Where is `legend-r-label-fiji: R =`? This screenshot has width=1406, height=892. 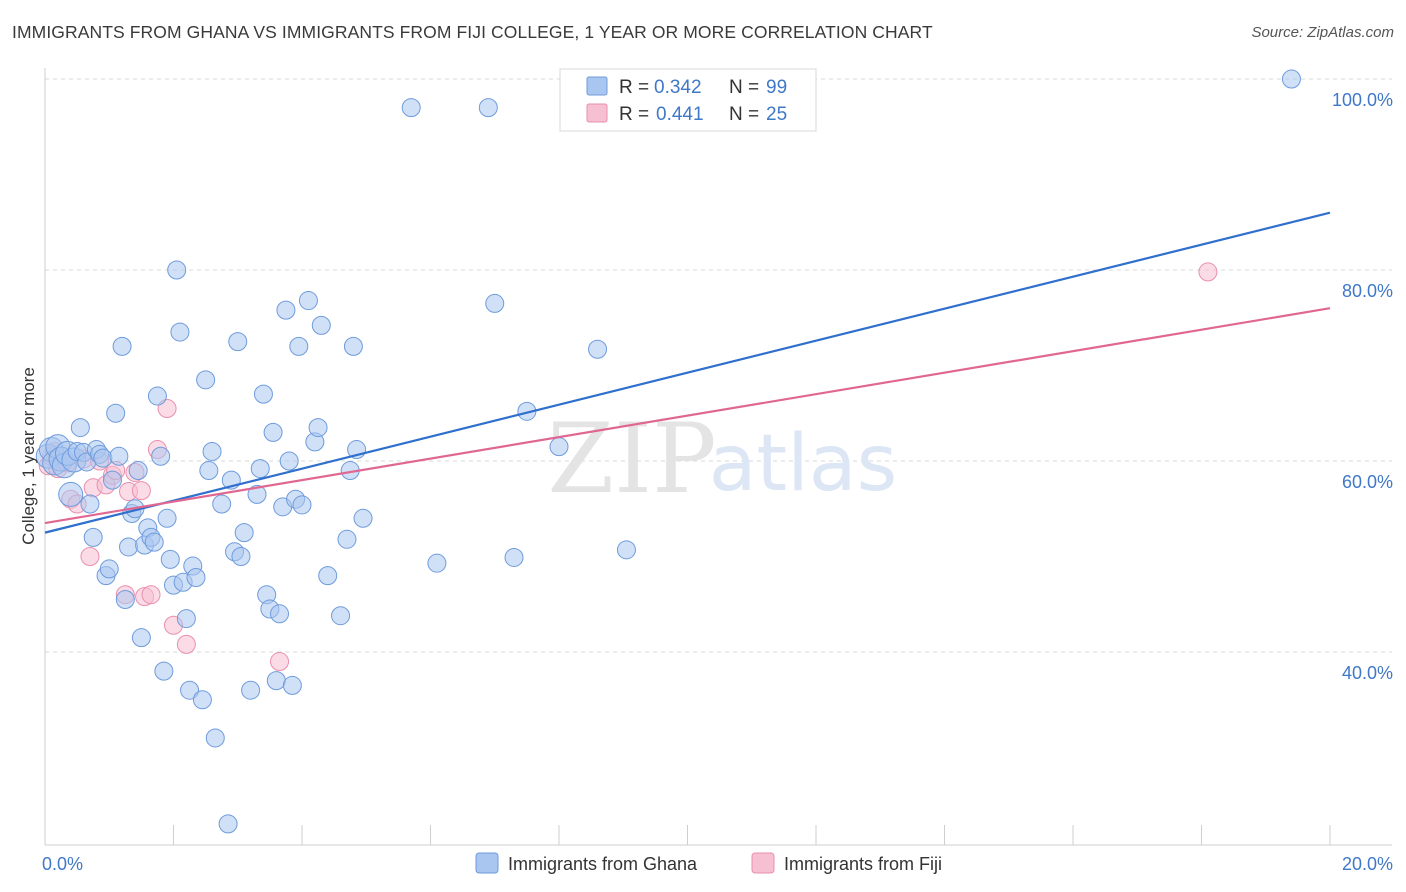 legend-r-label-fiji: R = is located at coordinates (634, 114).